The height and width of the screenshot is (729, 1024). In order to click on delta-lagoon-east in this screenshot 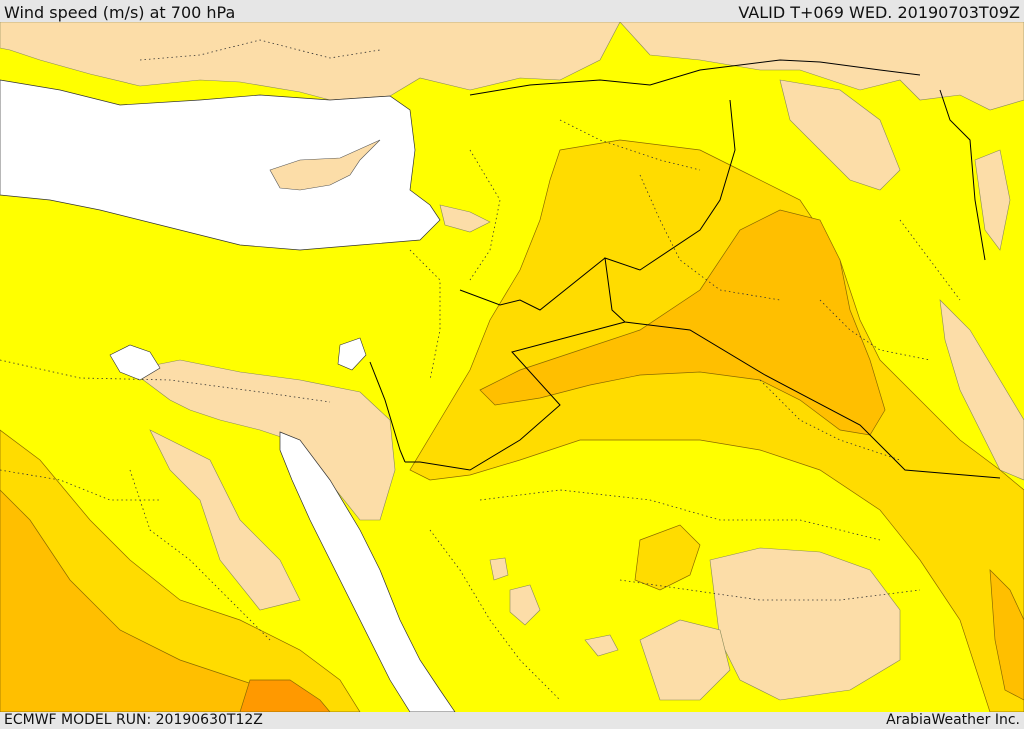, I will do `click(352, 354)`.